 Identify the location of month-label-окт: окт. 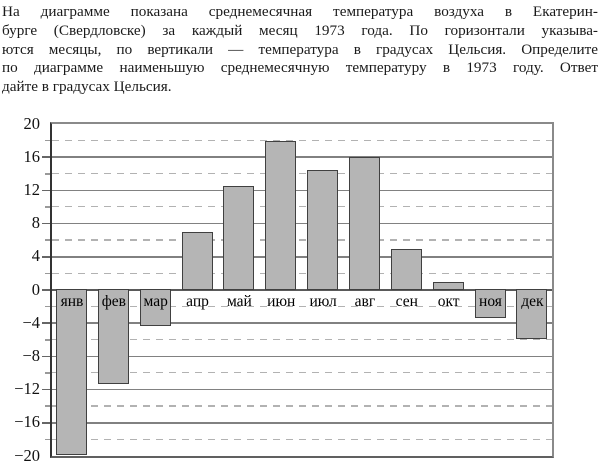
(448, 301).